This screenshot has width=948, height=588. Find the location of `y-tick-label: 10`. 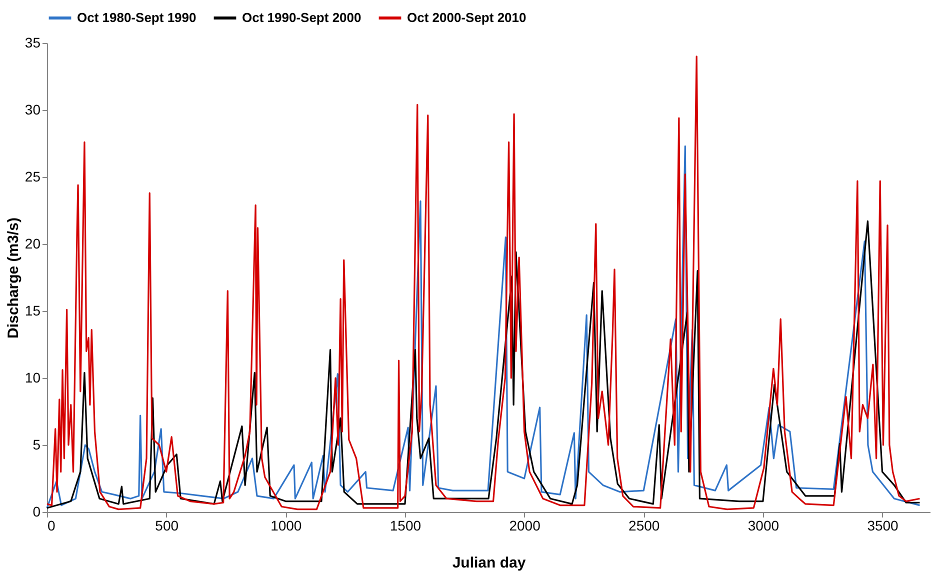

y-tick-label: 10 is located at coordinates (32, 378).